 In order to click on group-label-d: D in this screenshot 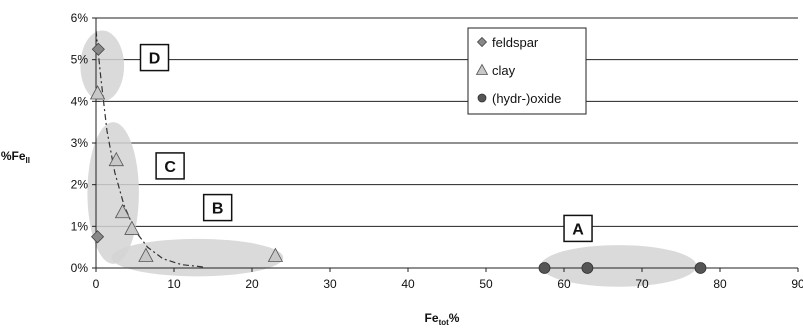, I will do `click(154, 57)`.